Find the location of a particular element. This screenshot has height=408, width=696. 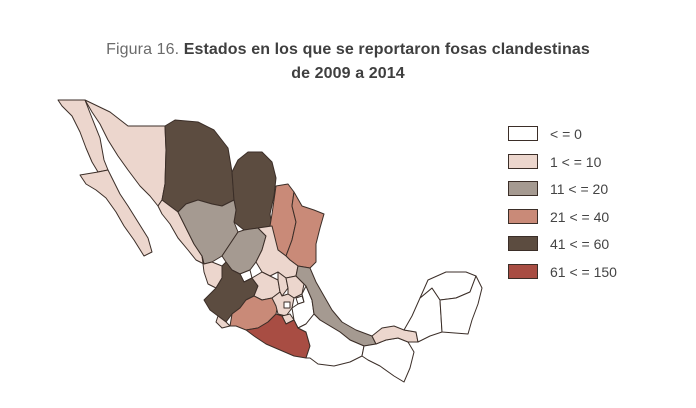

figure-number: Figura 16. is located at coordinates (143, 49).